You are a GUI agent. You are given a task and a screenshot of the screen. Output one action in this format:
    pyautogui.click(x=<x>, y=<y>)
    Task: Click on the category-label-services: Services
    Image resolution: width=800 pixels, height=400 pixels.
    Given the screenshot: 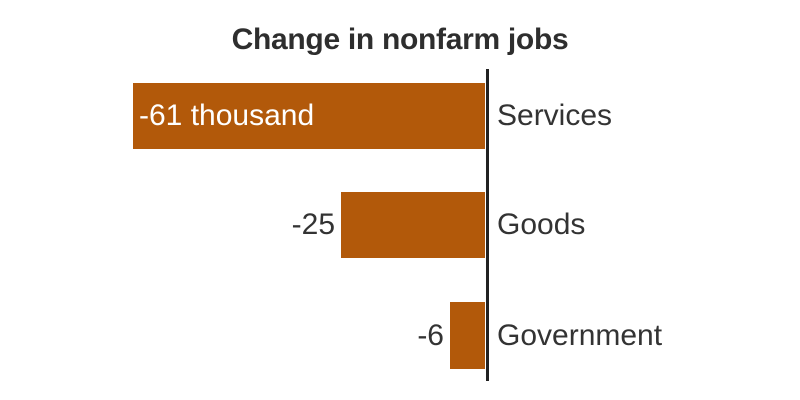 What is the action you would take?
    pyautogui.click(x=555, y=115)
    